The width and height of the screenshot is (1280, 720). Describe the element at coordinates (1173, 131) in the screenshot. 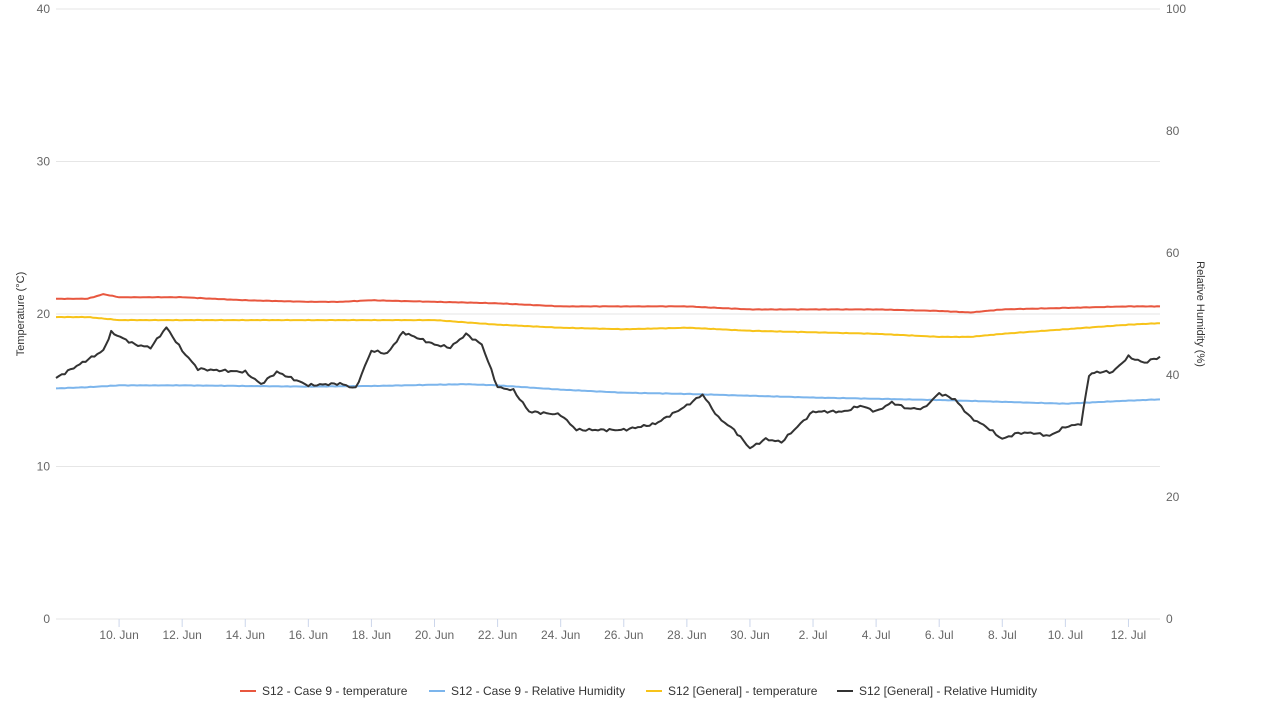

I see `y-right-tick-label: 80` at that location.